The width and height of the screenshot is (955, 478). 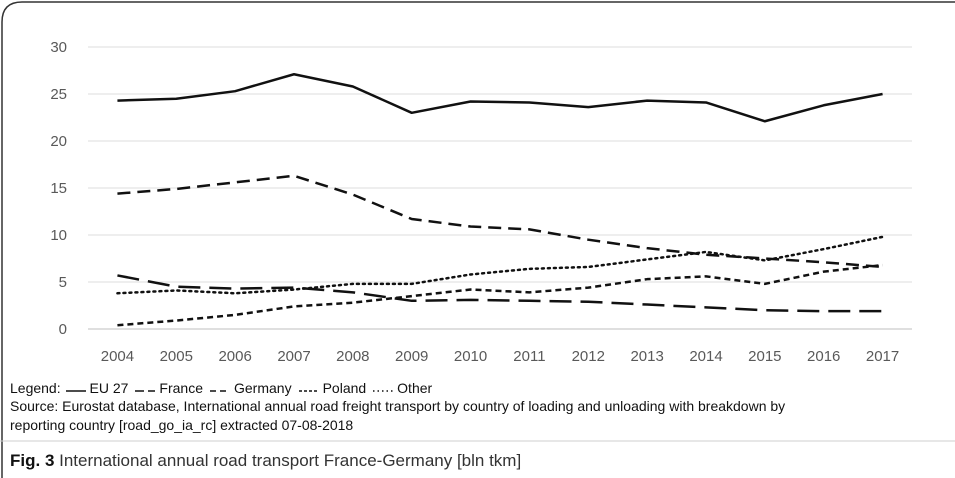 I want to click on x-tick-label: 2009, so click(x=411, y=356).